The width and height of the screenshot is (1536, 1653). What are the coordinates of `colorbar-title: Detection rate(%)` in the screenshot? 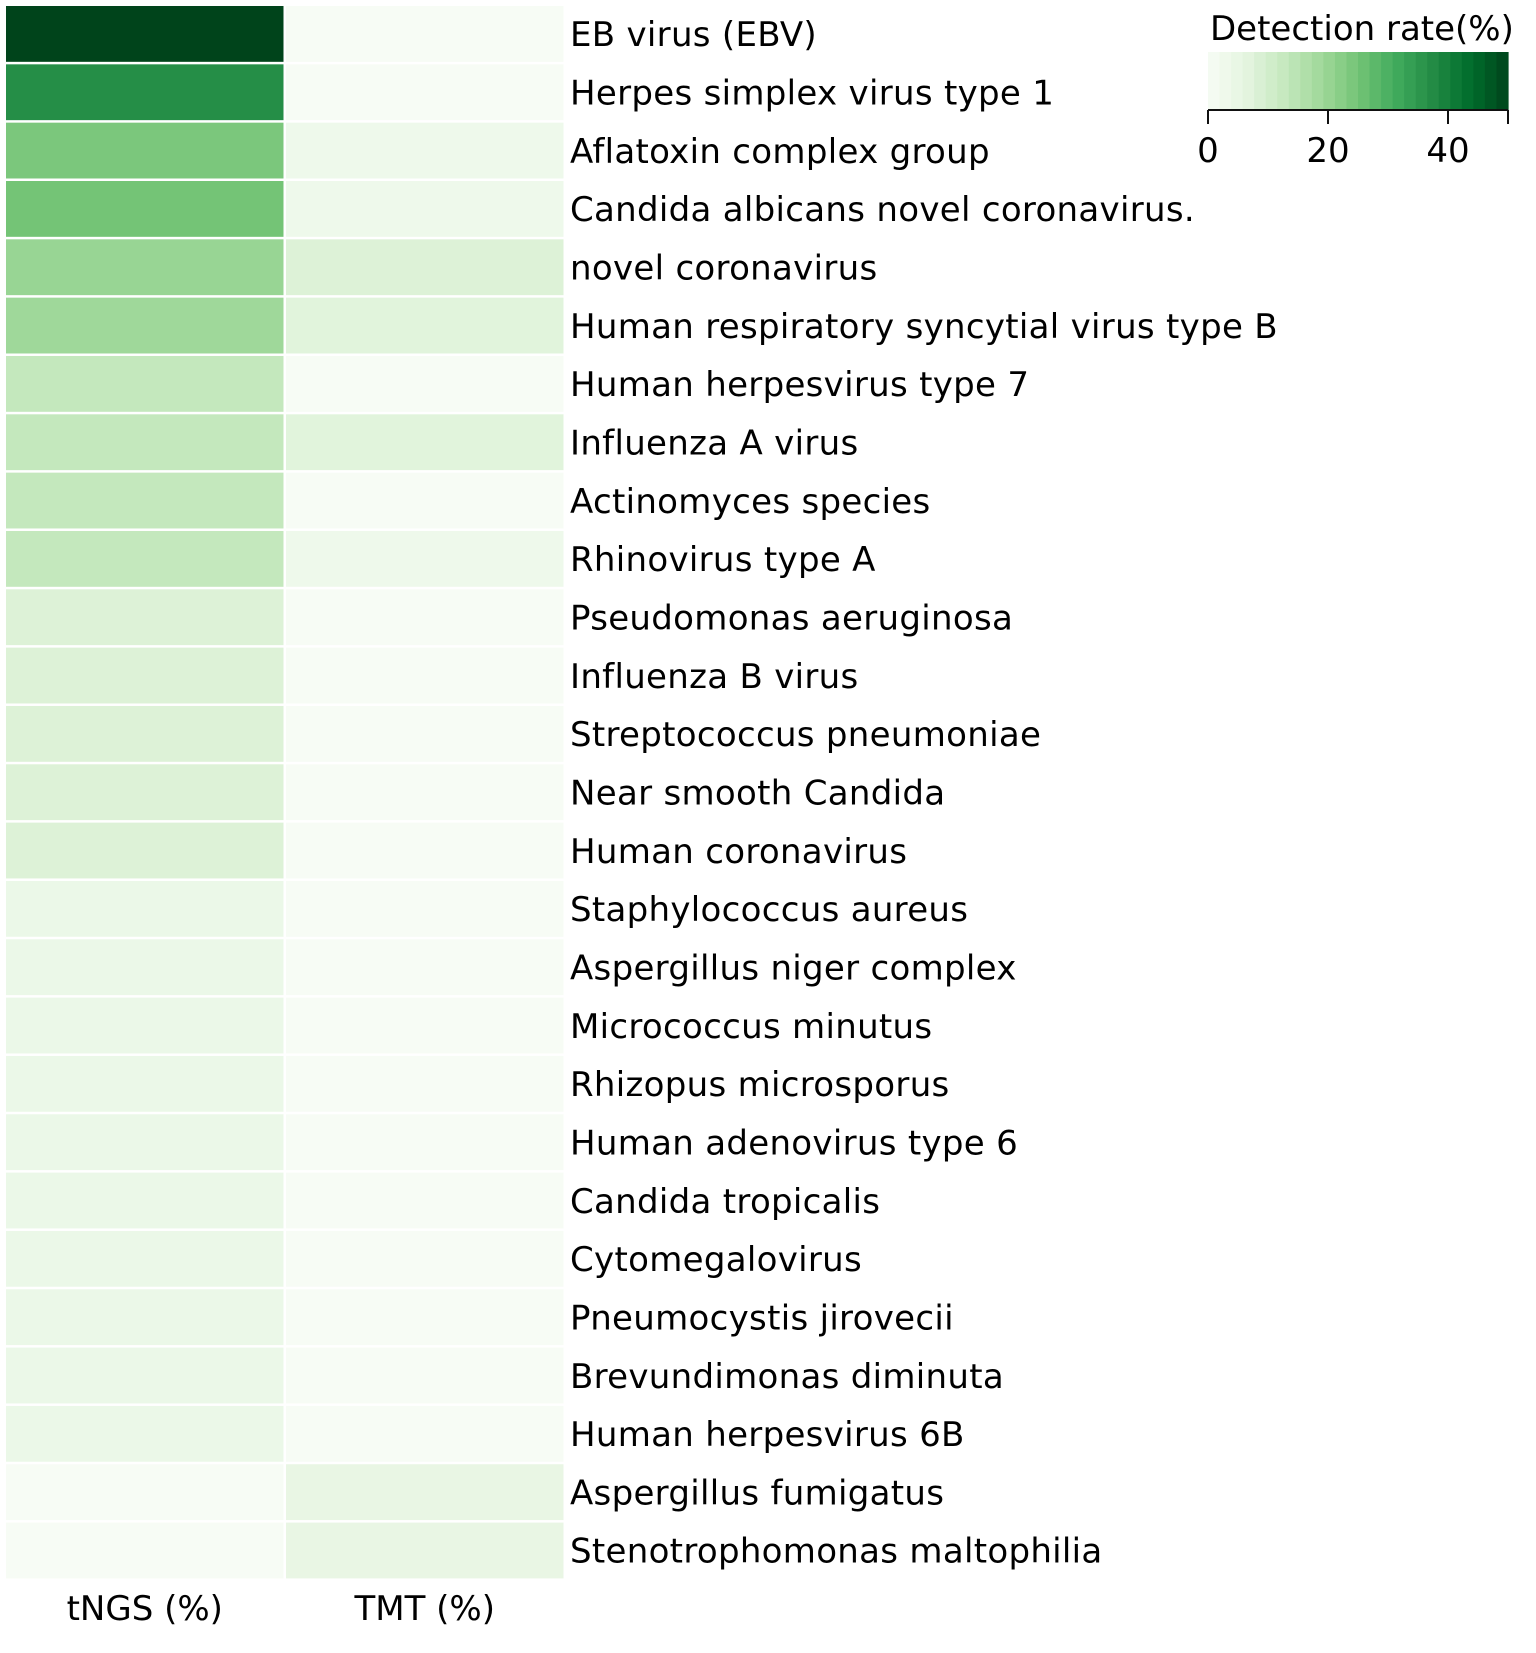 It's located at (1362, 29).